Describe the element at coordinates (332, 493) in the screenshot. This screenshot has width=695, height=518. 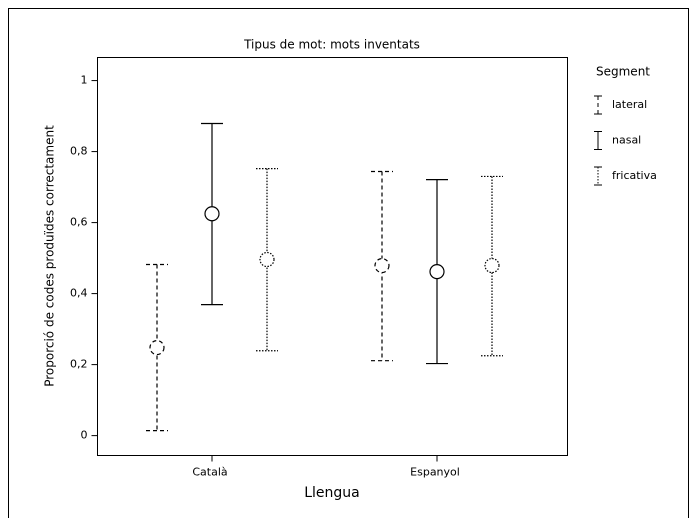
I see `x-axis-label: Llengua` at that location.